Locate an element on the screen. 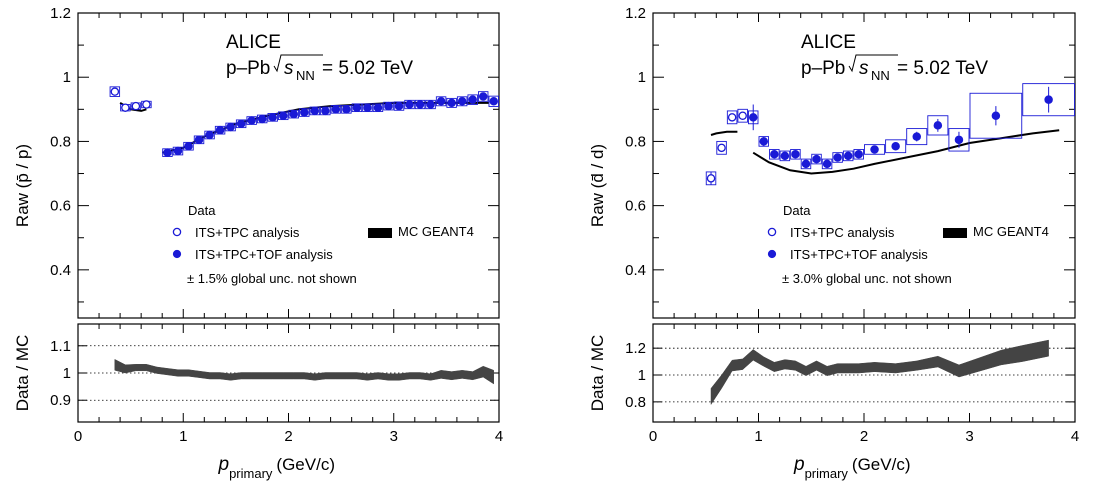 The height and width of the screenshot is (487, 1101). x-tick-label: 3 is located at coordinates (394, 436).